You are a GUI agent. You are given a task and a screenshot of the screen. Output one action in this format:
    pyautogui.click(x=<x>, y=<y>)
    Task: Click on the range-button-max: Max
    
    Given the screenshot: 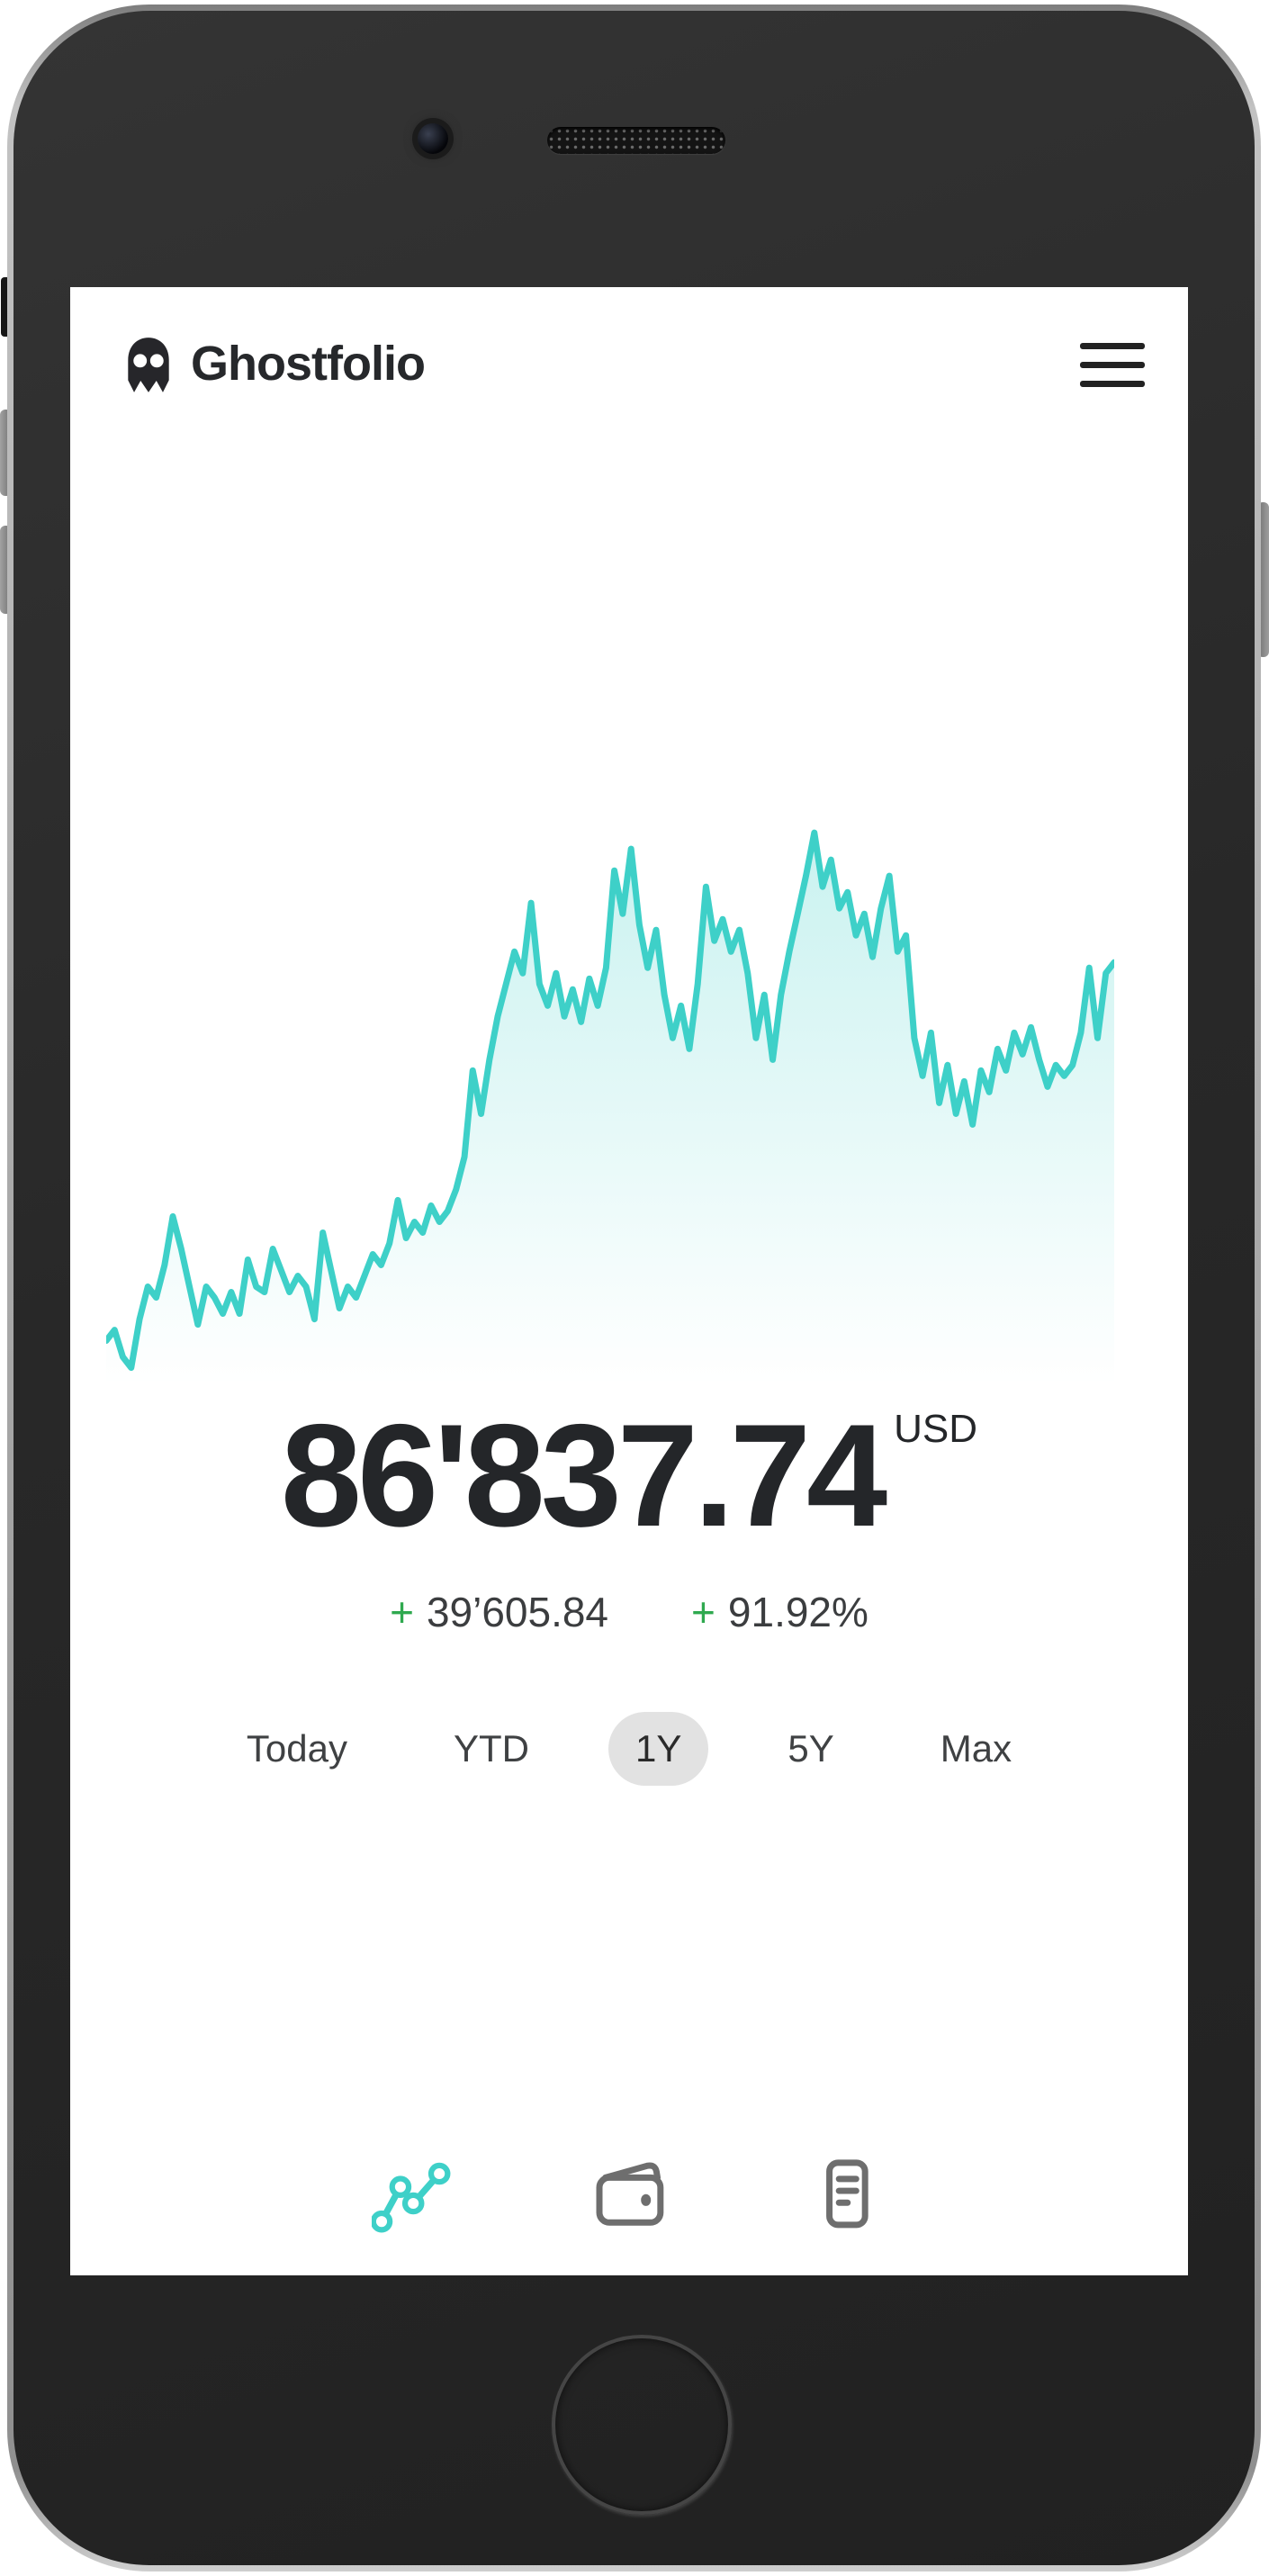 What is the action you would take?
    pyautogui.click(x=976, y=1748)
    